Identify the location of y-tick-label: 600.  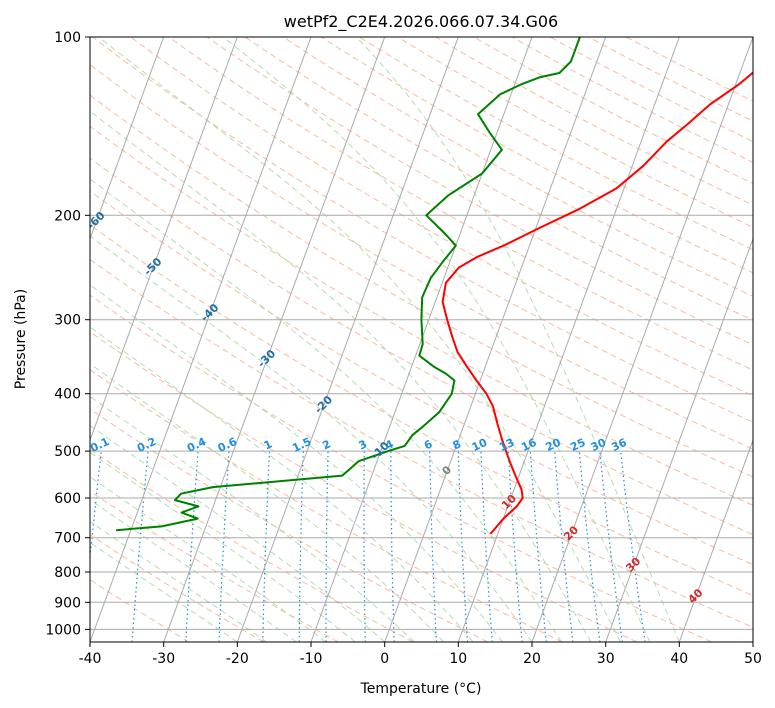
(67, 499).